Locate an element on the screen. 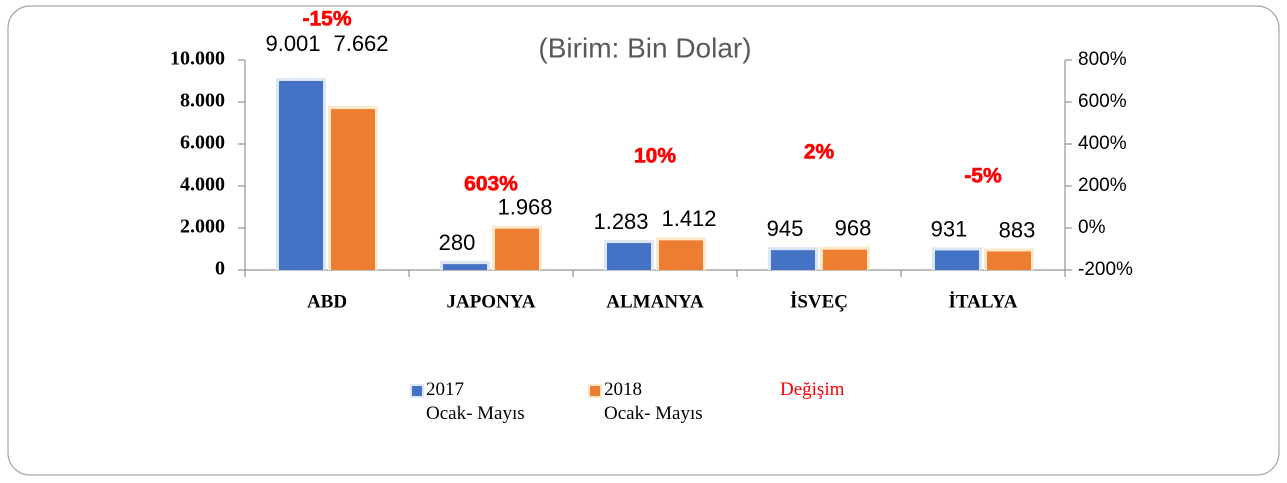  x-tick-label: ABD is located at coordinates (327, 301).